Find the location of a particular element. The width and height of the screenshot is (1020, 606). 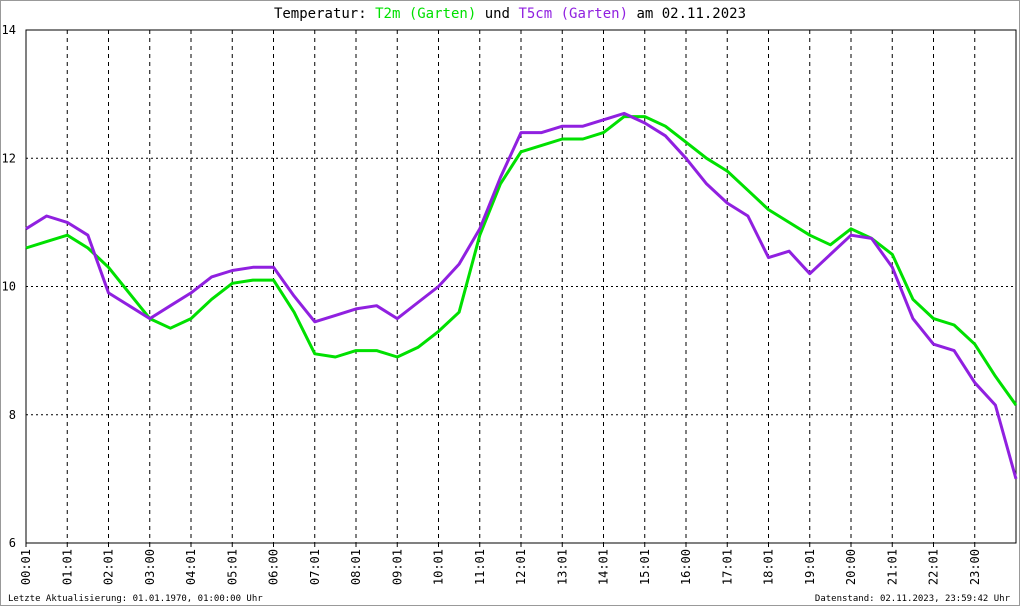

x-tick-label: 00:01 is located at coordinates (26, 567).